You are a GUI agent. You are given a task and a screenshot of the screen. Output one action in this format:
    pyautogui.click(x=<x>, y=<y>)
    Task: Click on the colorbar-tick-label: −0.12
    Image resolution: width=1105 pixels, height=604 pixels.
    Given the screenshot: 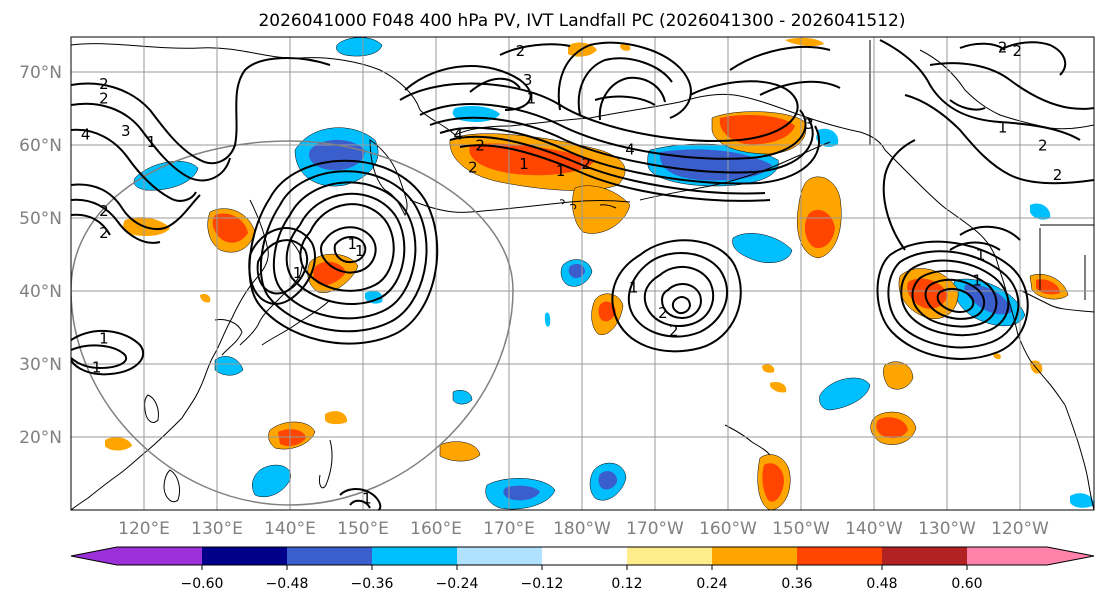 What is the action you would take?
    pyautogui.click(x=542, y=584)
    